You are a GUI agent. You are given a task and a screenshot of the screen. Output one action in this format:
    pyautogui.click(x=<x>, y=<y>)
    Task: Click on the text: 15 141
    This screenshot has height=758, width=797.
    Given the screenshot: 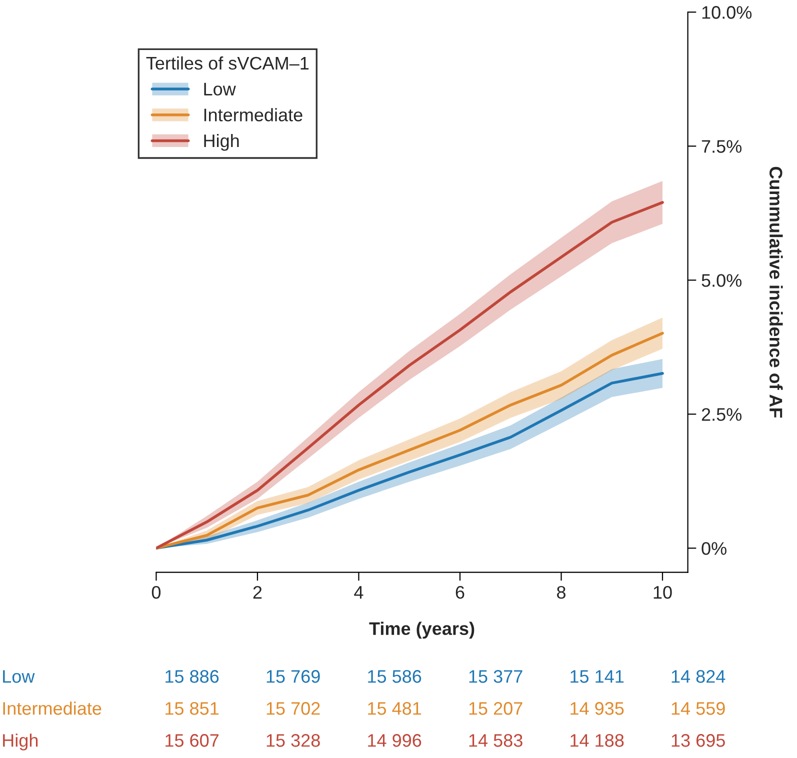 What is the action you would take?
    pyautogui.click(x=597, y=676)
    